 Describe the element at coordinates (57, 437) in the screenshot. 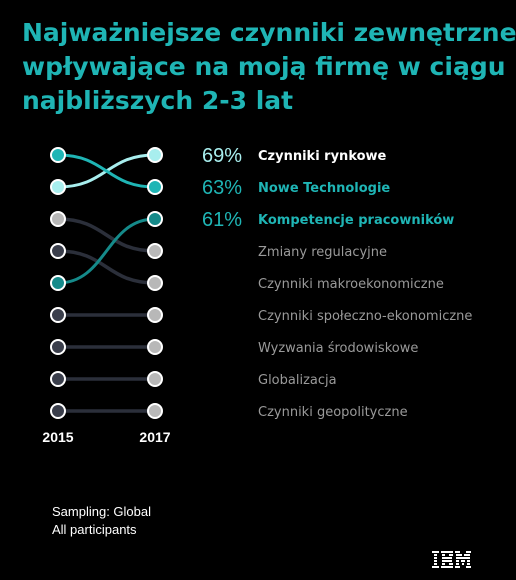

I see `x-axis-label: 2015` at that location.